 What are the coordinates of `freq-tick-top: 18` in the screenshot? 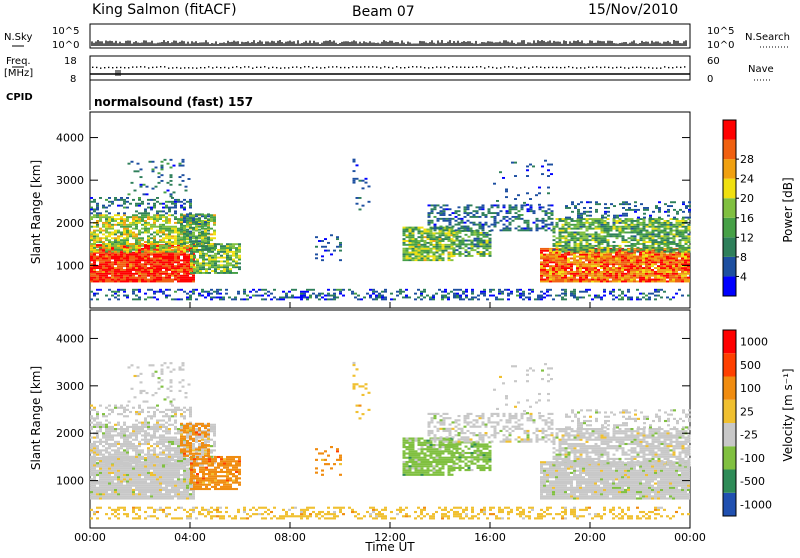 It's located at (70, 61).